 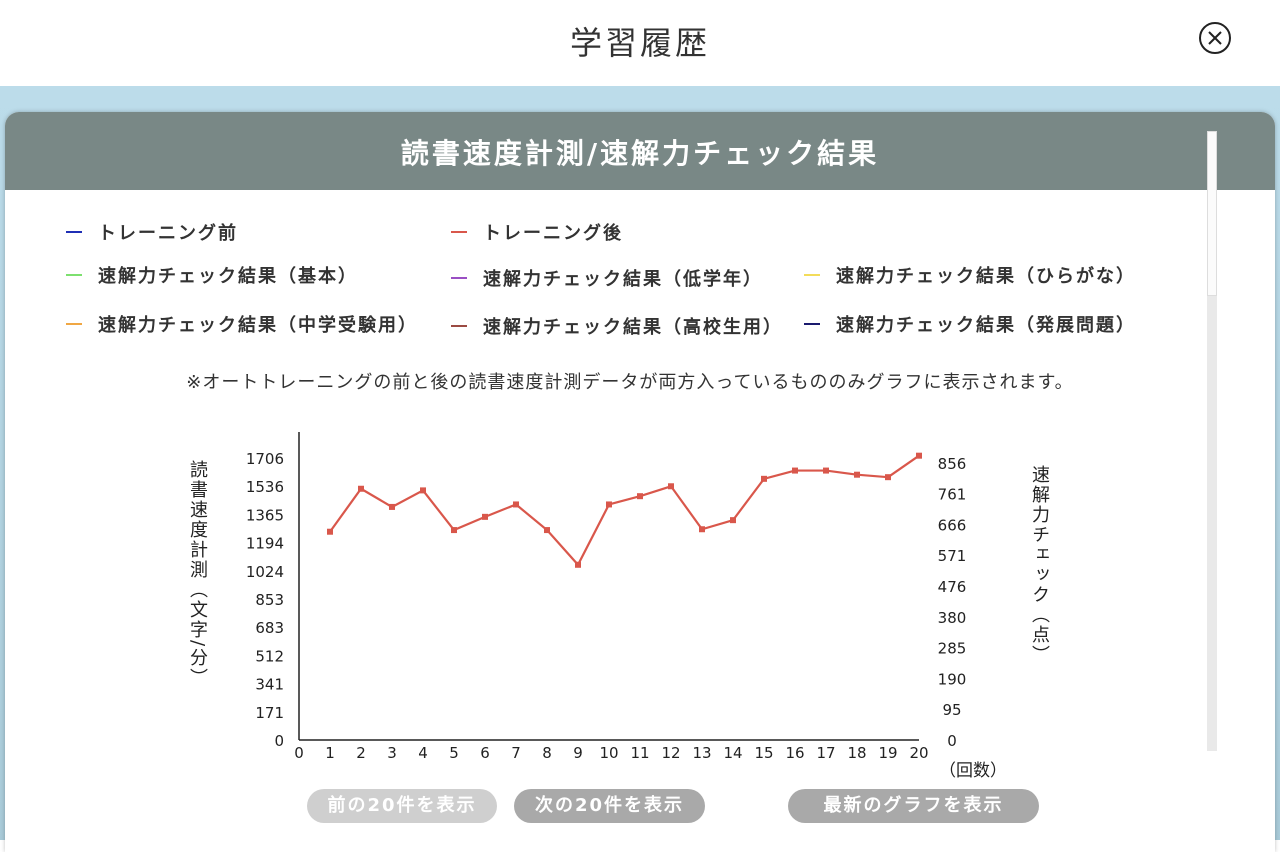 I want to click on x-tick-label: 0, so click(x=299, y=753).